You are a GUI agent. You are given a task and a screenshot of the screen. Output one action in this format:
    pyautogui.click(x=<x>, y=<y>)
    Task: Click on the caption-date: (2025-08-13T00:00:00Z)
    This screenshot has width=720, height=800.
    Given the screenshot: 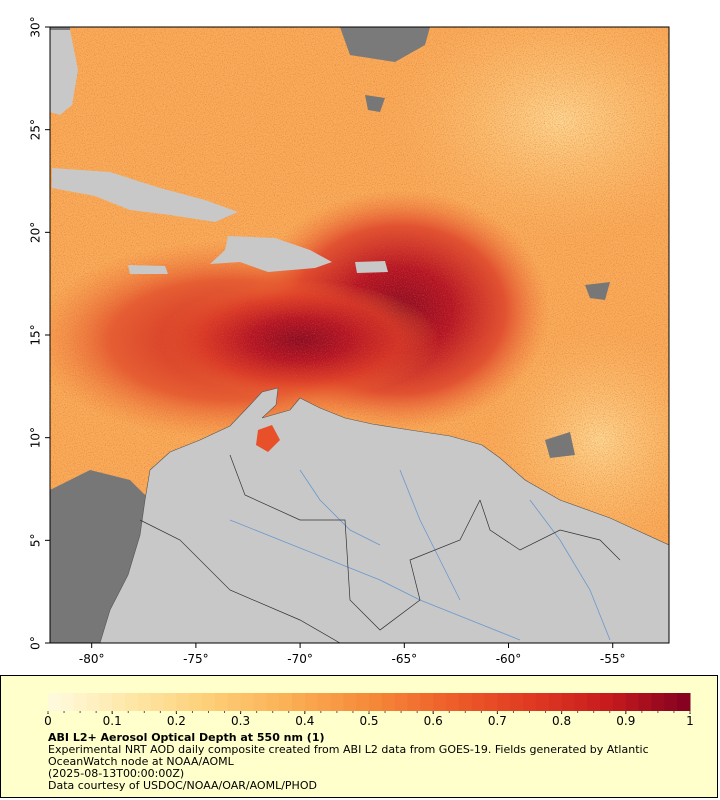 What is the action you would take?
    pyautogui.click(x=116, y=773)
    